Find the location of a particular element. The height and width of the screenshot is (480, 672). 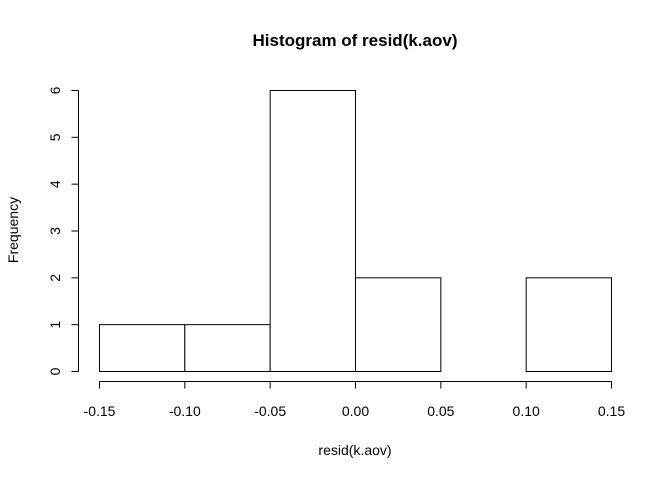

x-tick-label: -0.10 is located at coordinates (185, 411).